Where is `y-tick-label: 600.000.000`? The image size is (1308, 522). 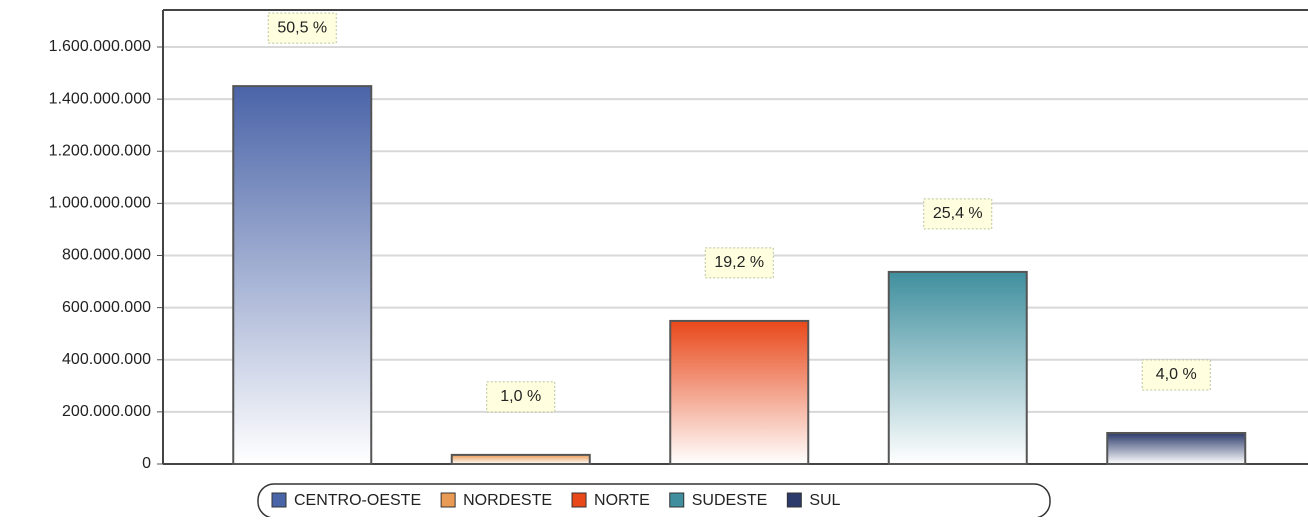
y-tick-label: 600.000.000 is located at coordinates (106, 307).